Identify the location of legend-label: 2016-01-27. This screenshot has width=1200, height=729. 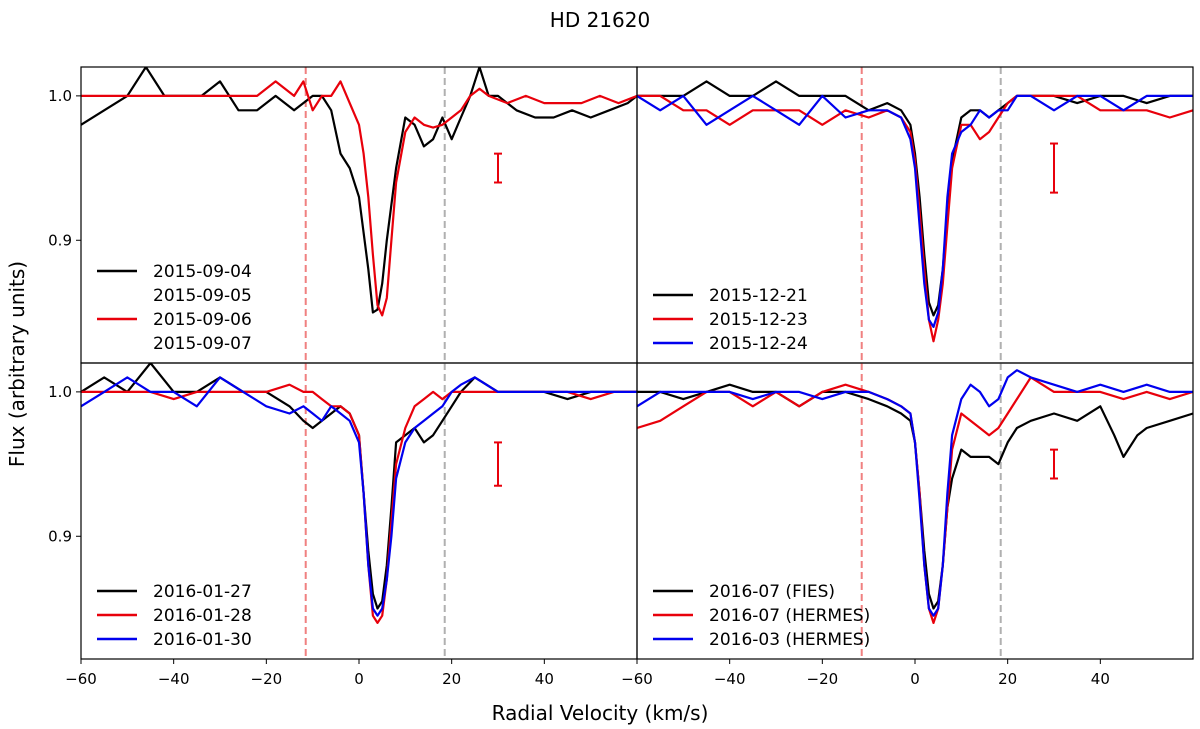
(202, 592).